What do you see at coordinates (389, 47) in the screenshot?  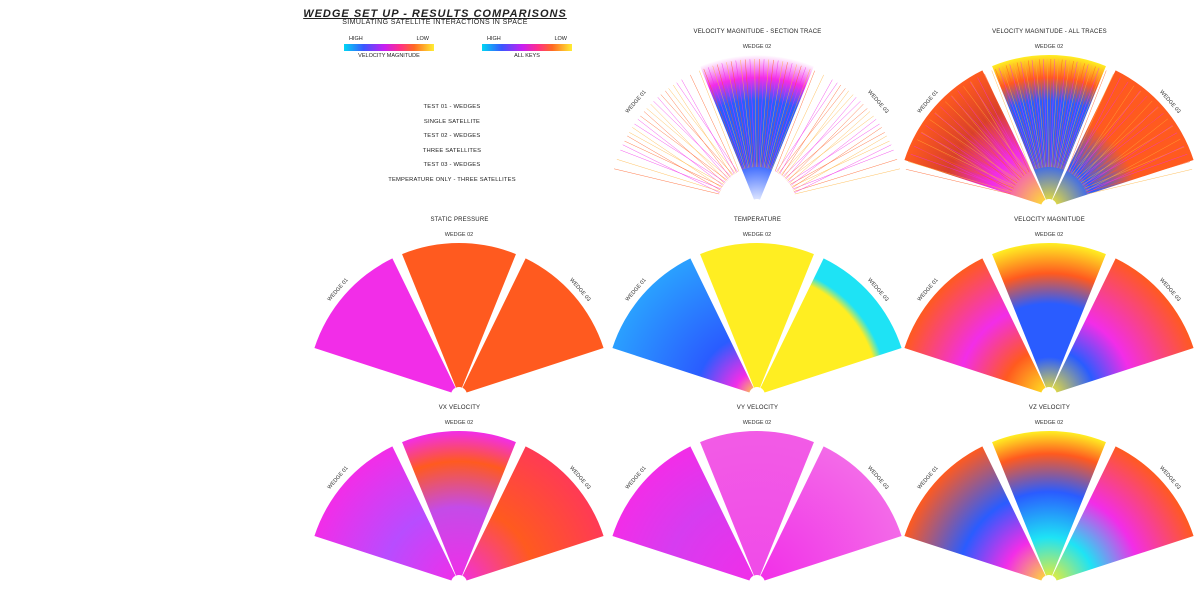 I see `legend-gradient-bar` at bounding box center [389, 47].